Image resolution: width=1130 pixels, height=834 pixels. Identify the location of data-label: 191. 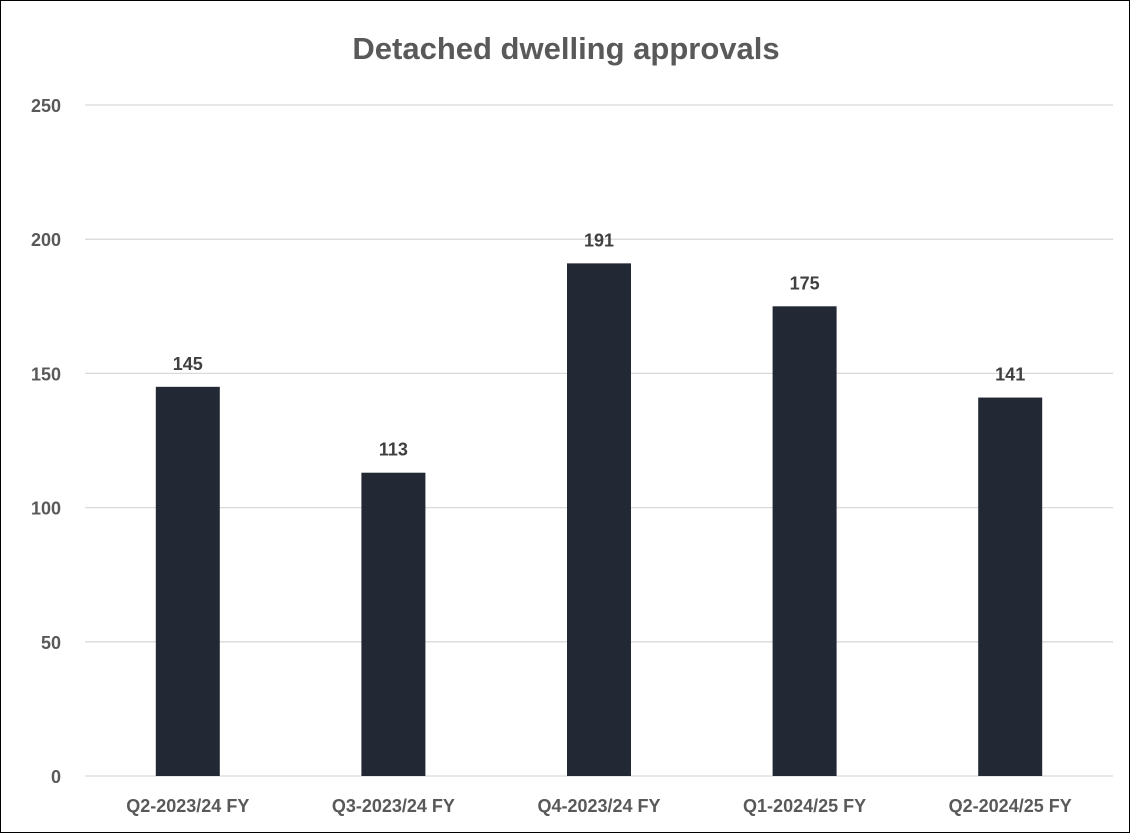
(599, 240).